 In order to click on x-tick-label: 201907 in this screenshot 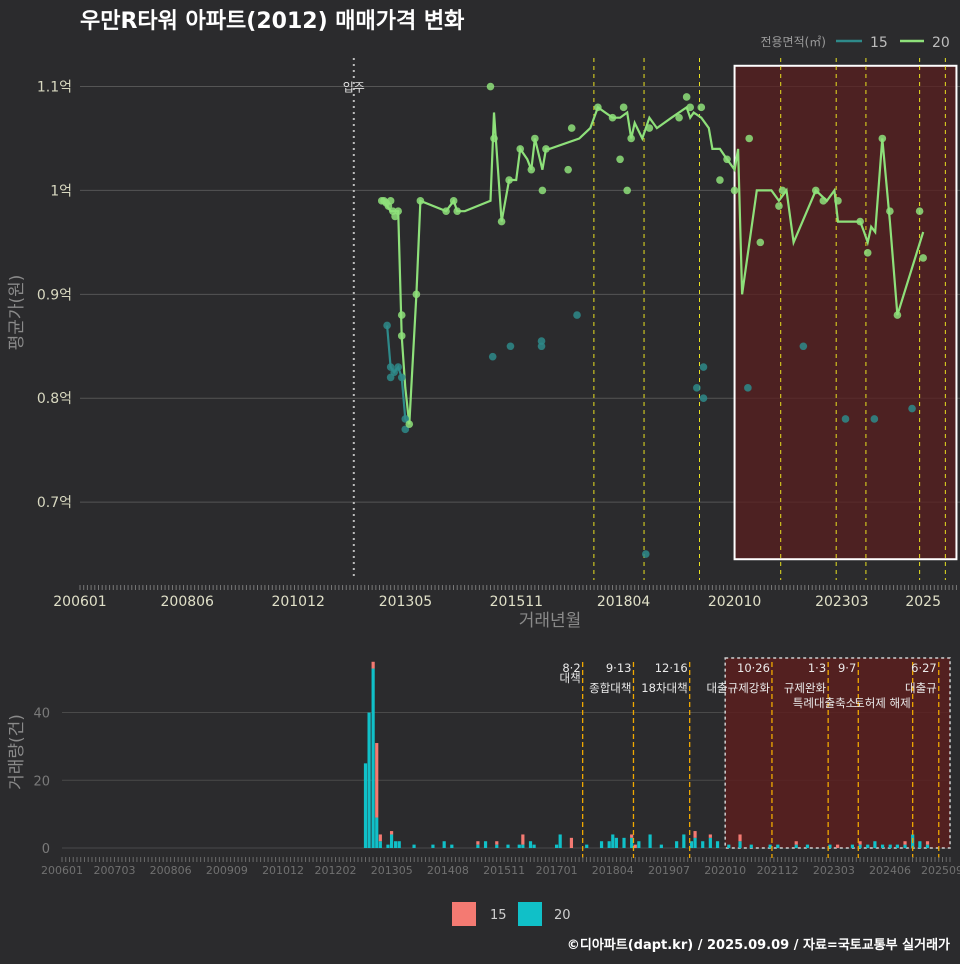, I will do `click(669, 870)`.